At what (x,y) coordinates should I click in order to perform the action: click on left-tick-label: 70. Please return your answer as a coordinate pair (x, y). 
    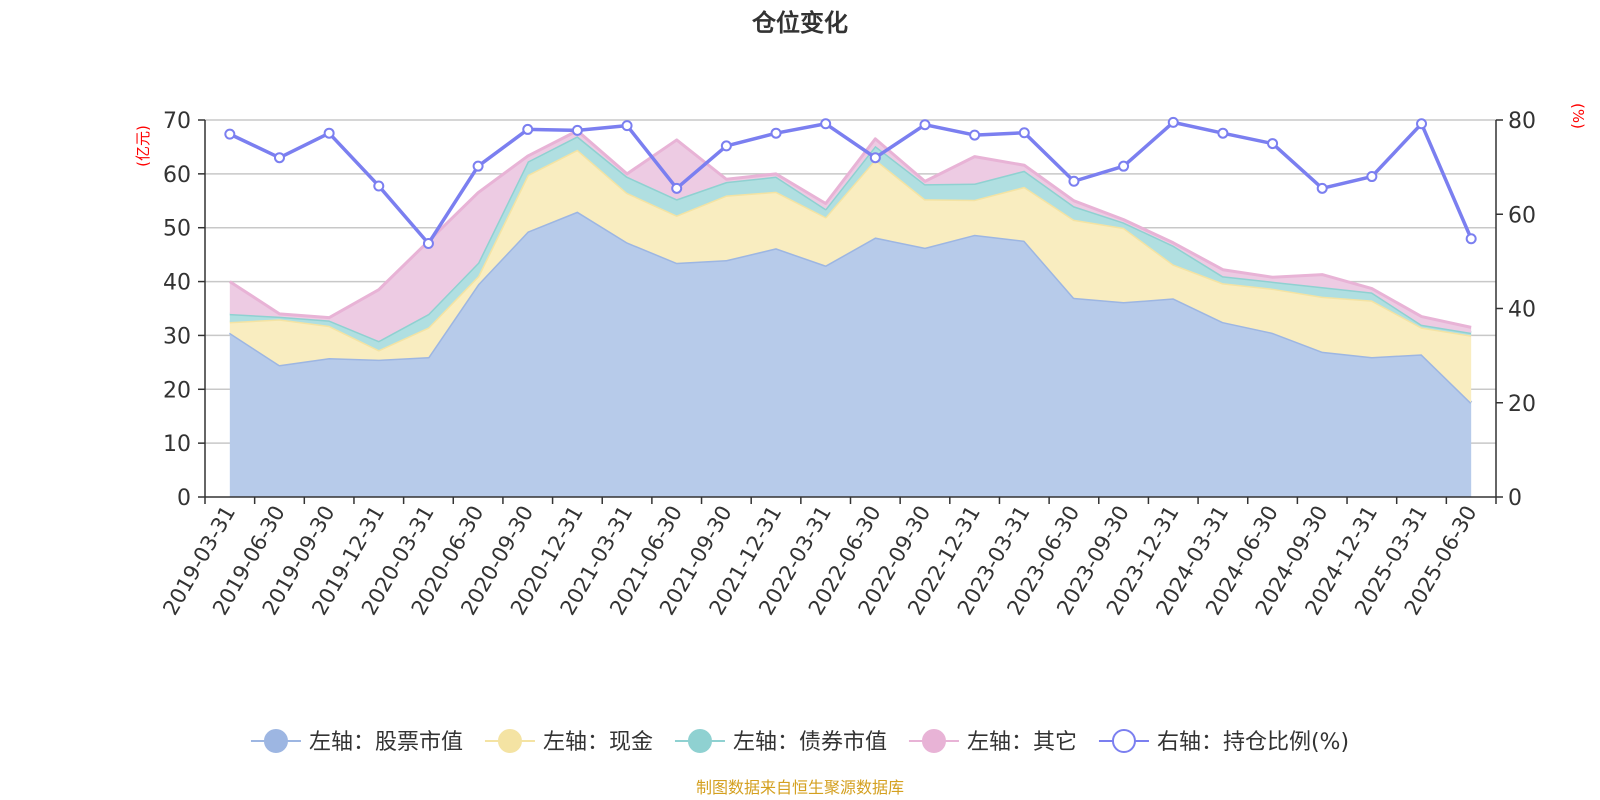
    Looking at the image, I should click on (177, 121).